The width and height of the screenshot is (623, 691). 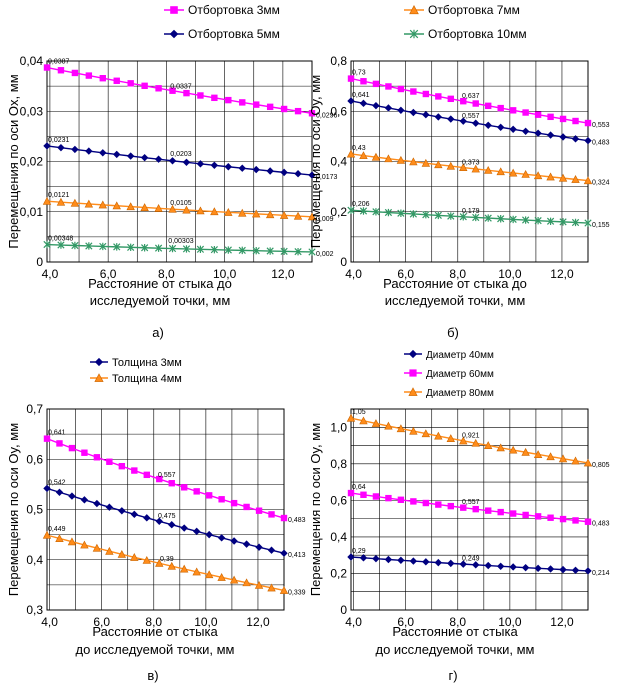 I want to click on x-tick-label: 8,0, so click(x=457, y=274).